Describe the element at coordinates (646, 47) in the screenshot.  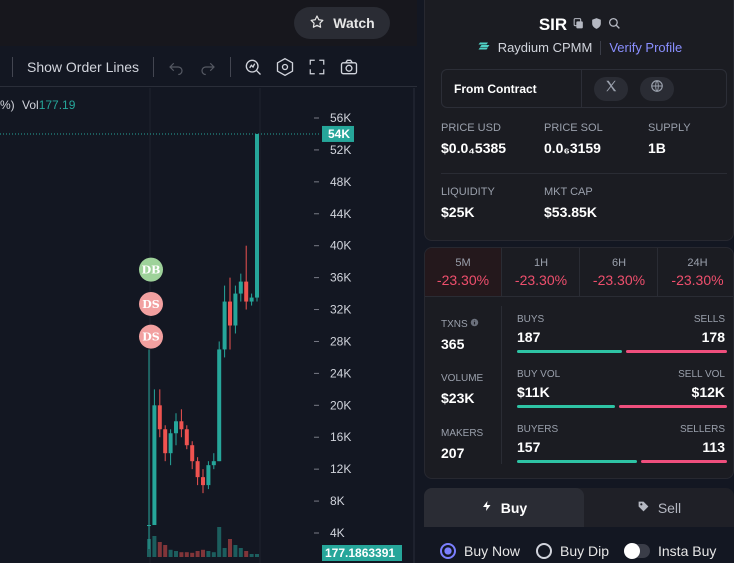
I see `verify-profile-link: Verify Profile` at that location.